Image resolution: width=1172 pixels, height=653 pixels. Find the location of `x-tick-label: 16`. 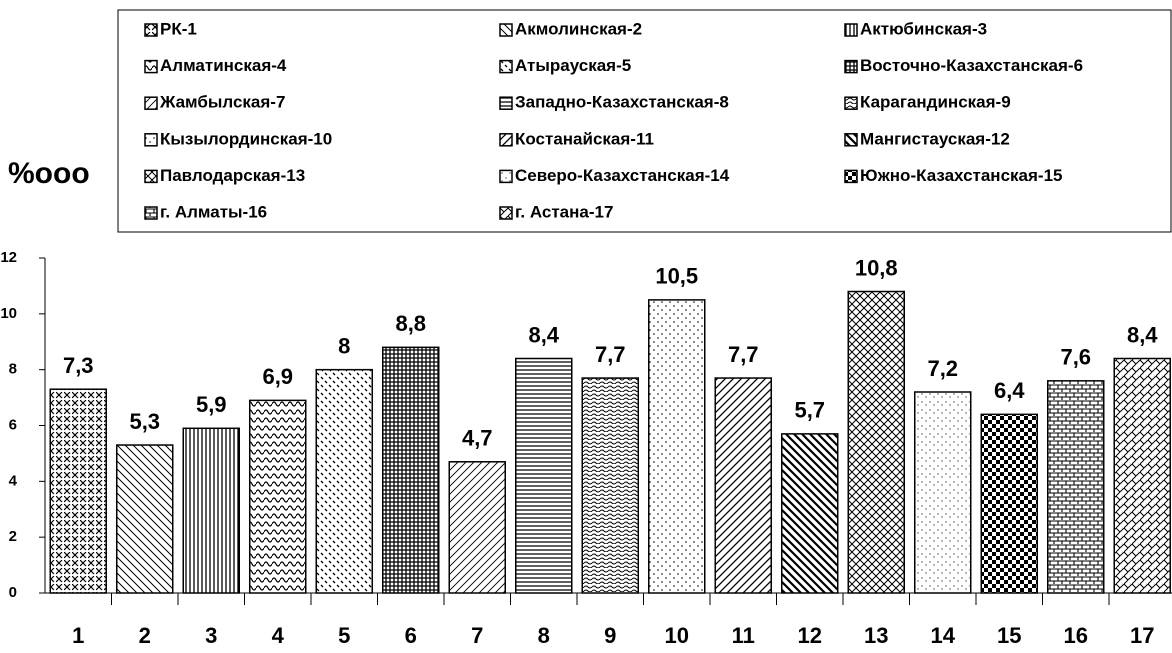

x-tick-label: 16 is located at coordinates (1076, 635).